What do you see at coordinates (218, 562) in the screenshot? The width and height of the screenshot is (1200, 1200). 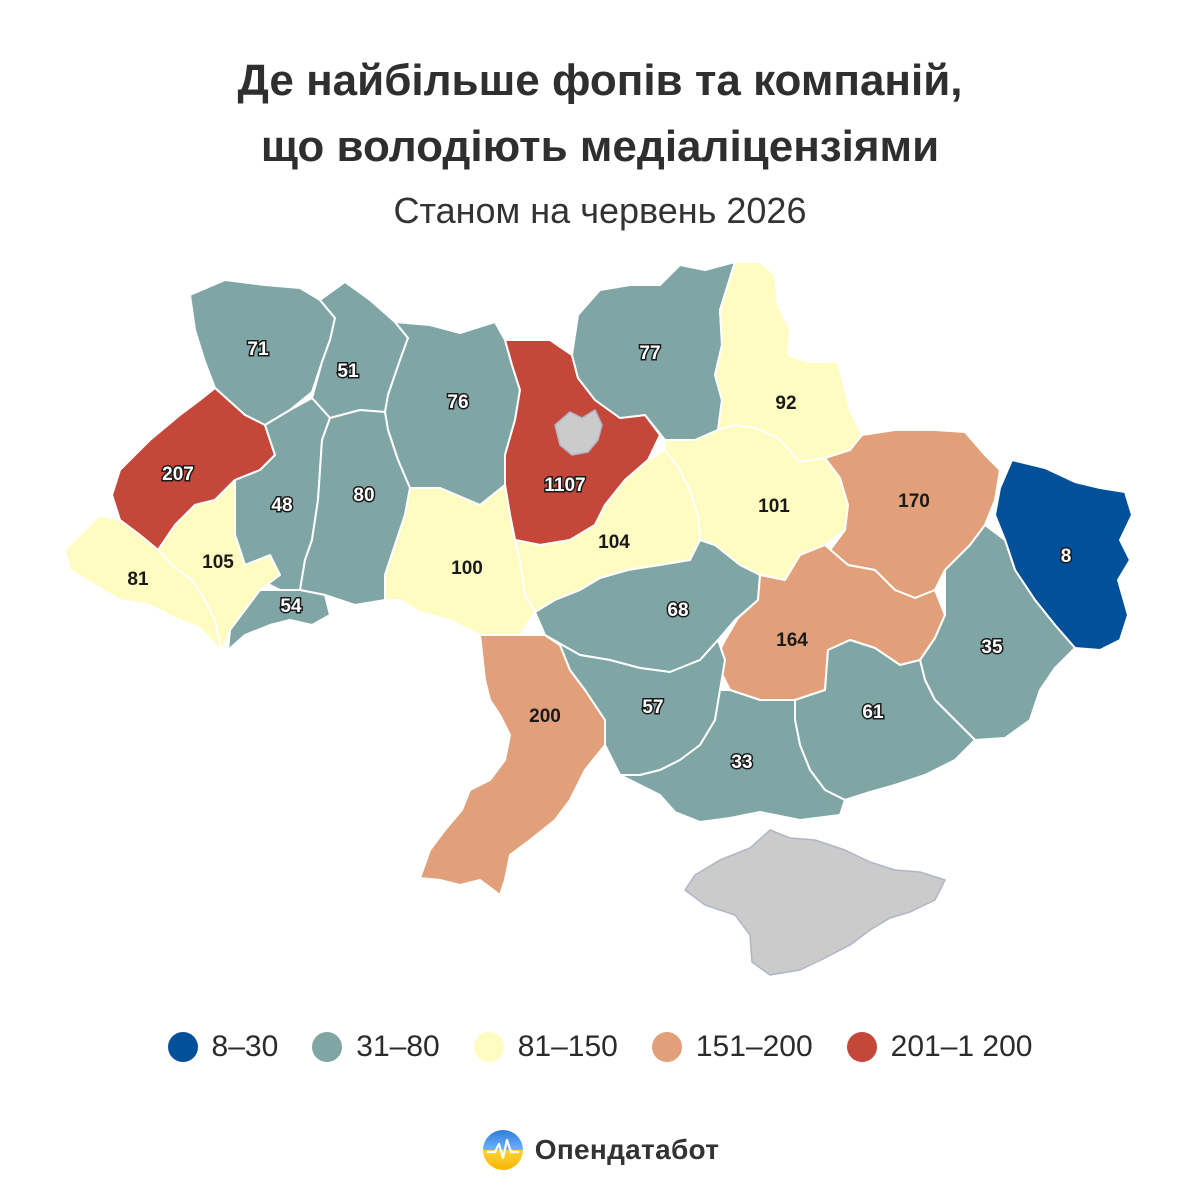 I see `region-label-ivano-frankivsk: 105` at bounding box center [218, 562].